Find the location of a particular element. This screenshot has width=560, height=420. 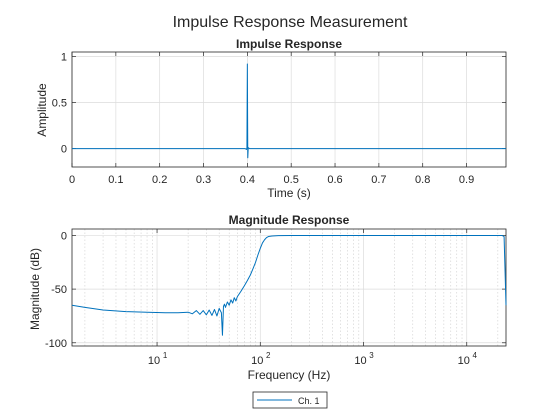

y-tick-label: 1 is located at coordinates (64, 58).